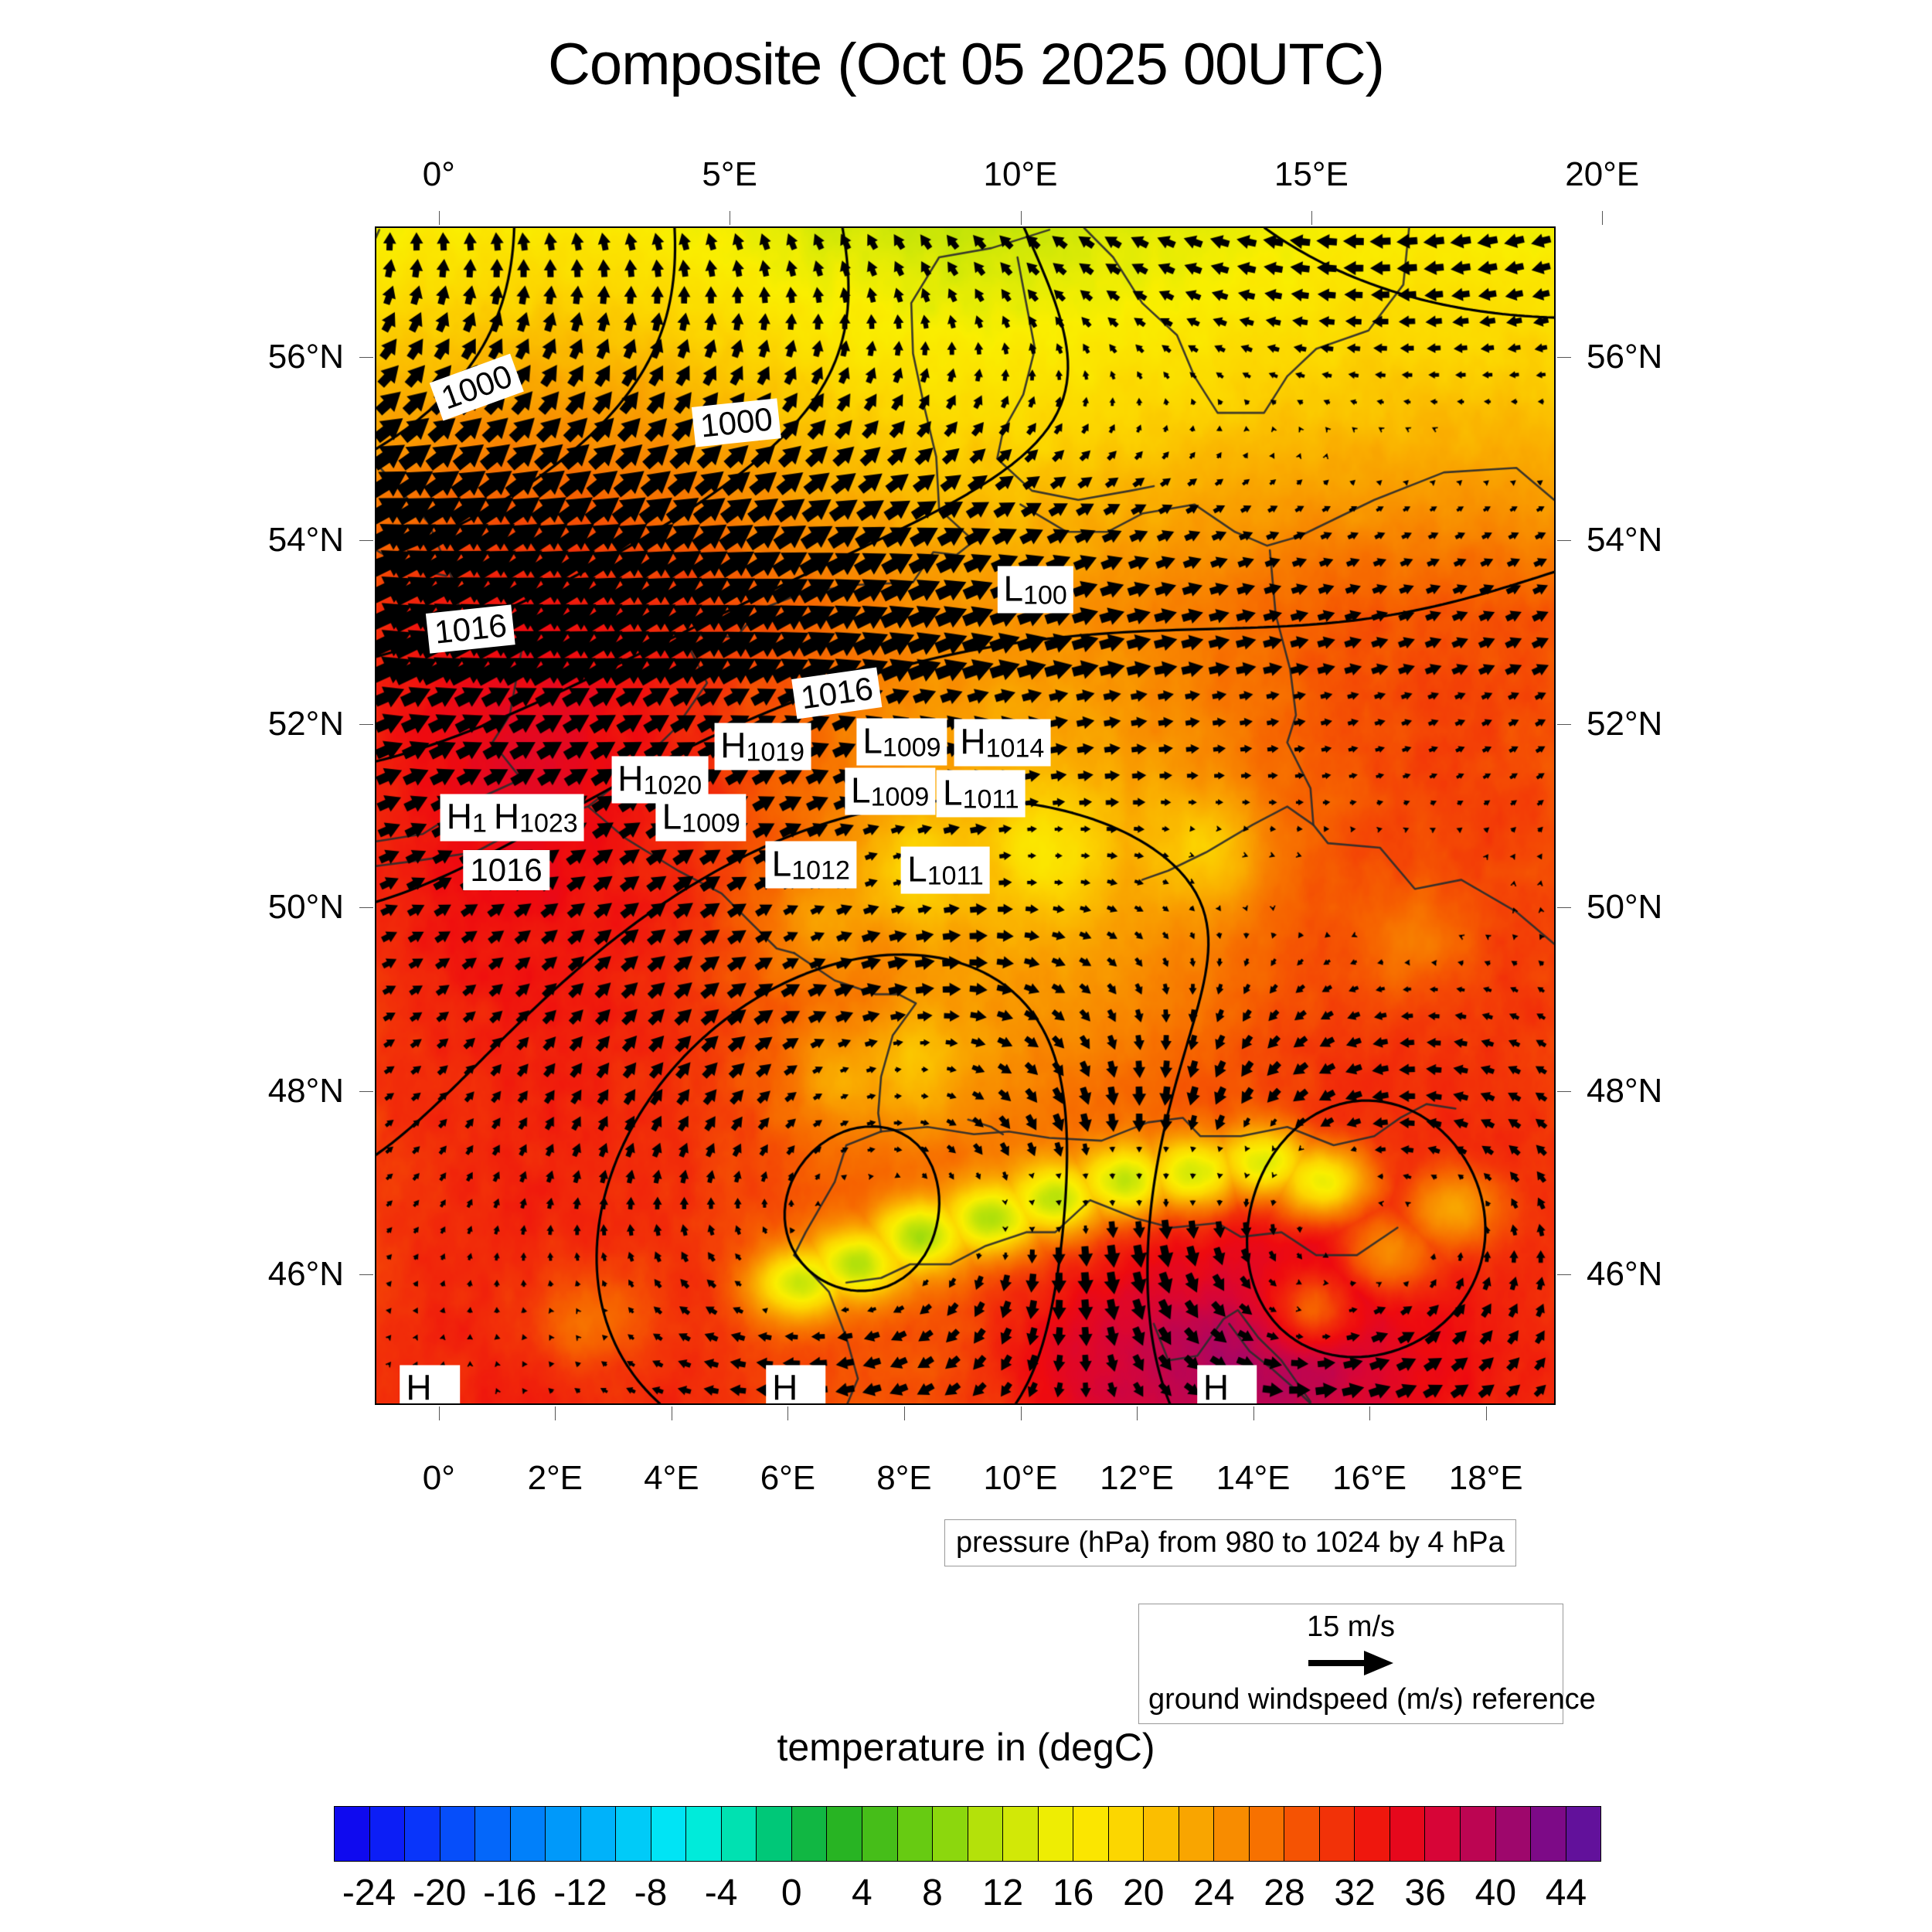  I want to click on wind-reference-arrow-icon, so click(1350, 1663).